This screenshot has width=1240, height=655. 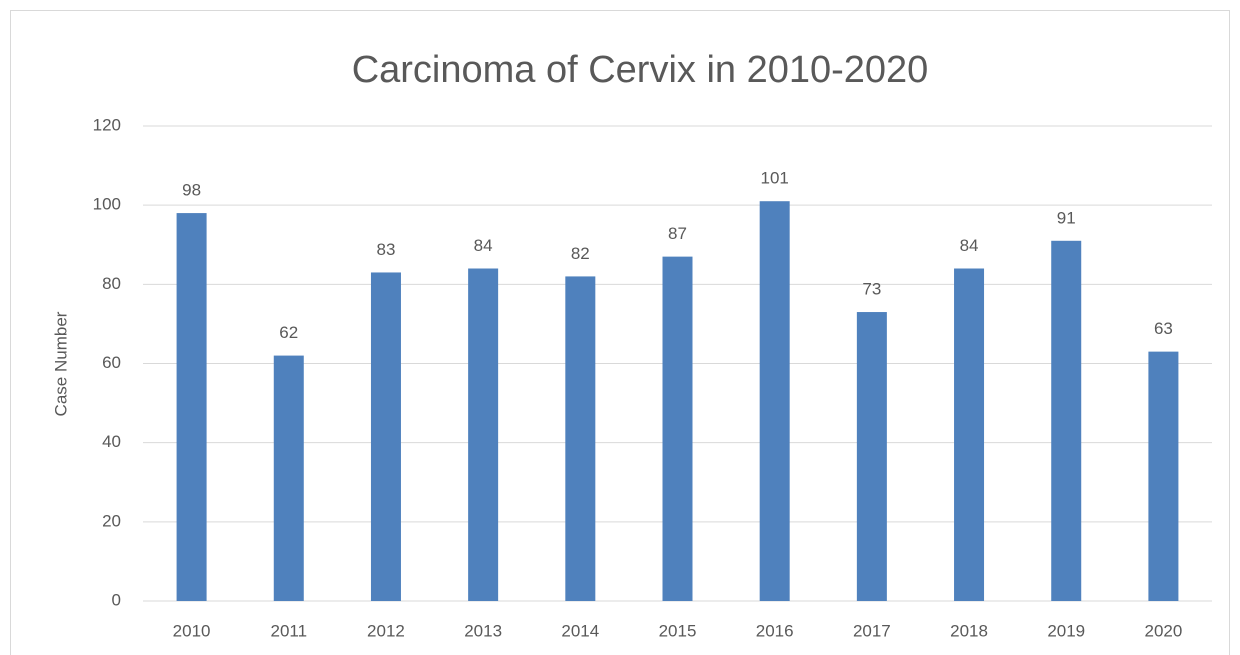 I want to click on x-tick-label: 2018, so click(x=969, y=630).